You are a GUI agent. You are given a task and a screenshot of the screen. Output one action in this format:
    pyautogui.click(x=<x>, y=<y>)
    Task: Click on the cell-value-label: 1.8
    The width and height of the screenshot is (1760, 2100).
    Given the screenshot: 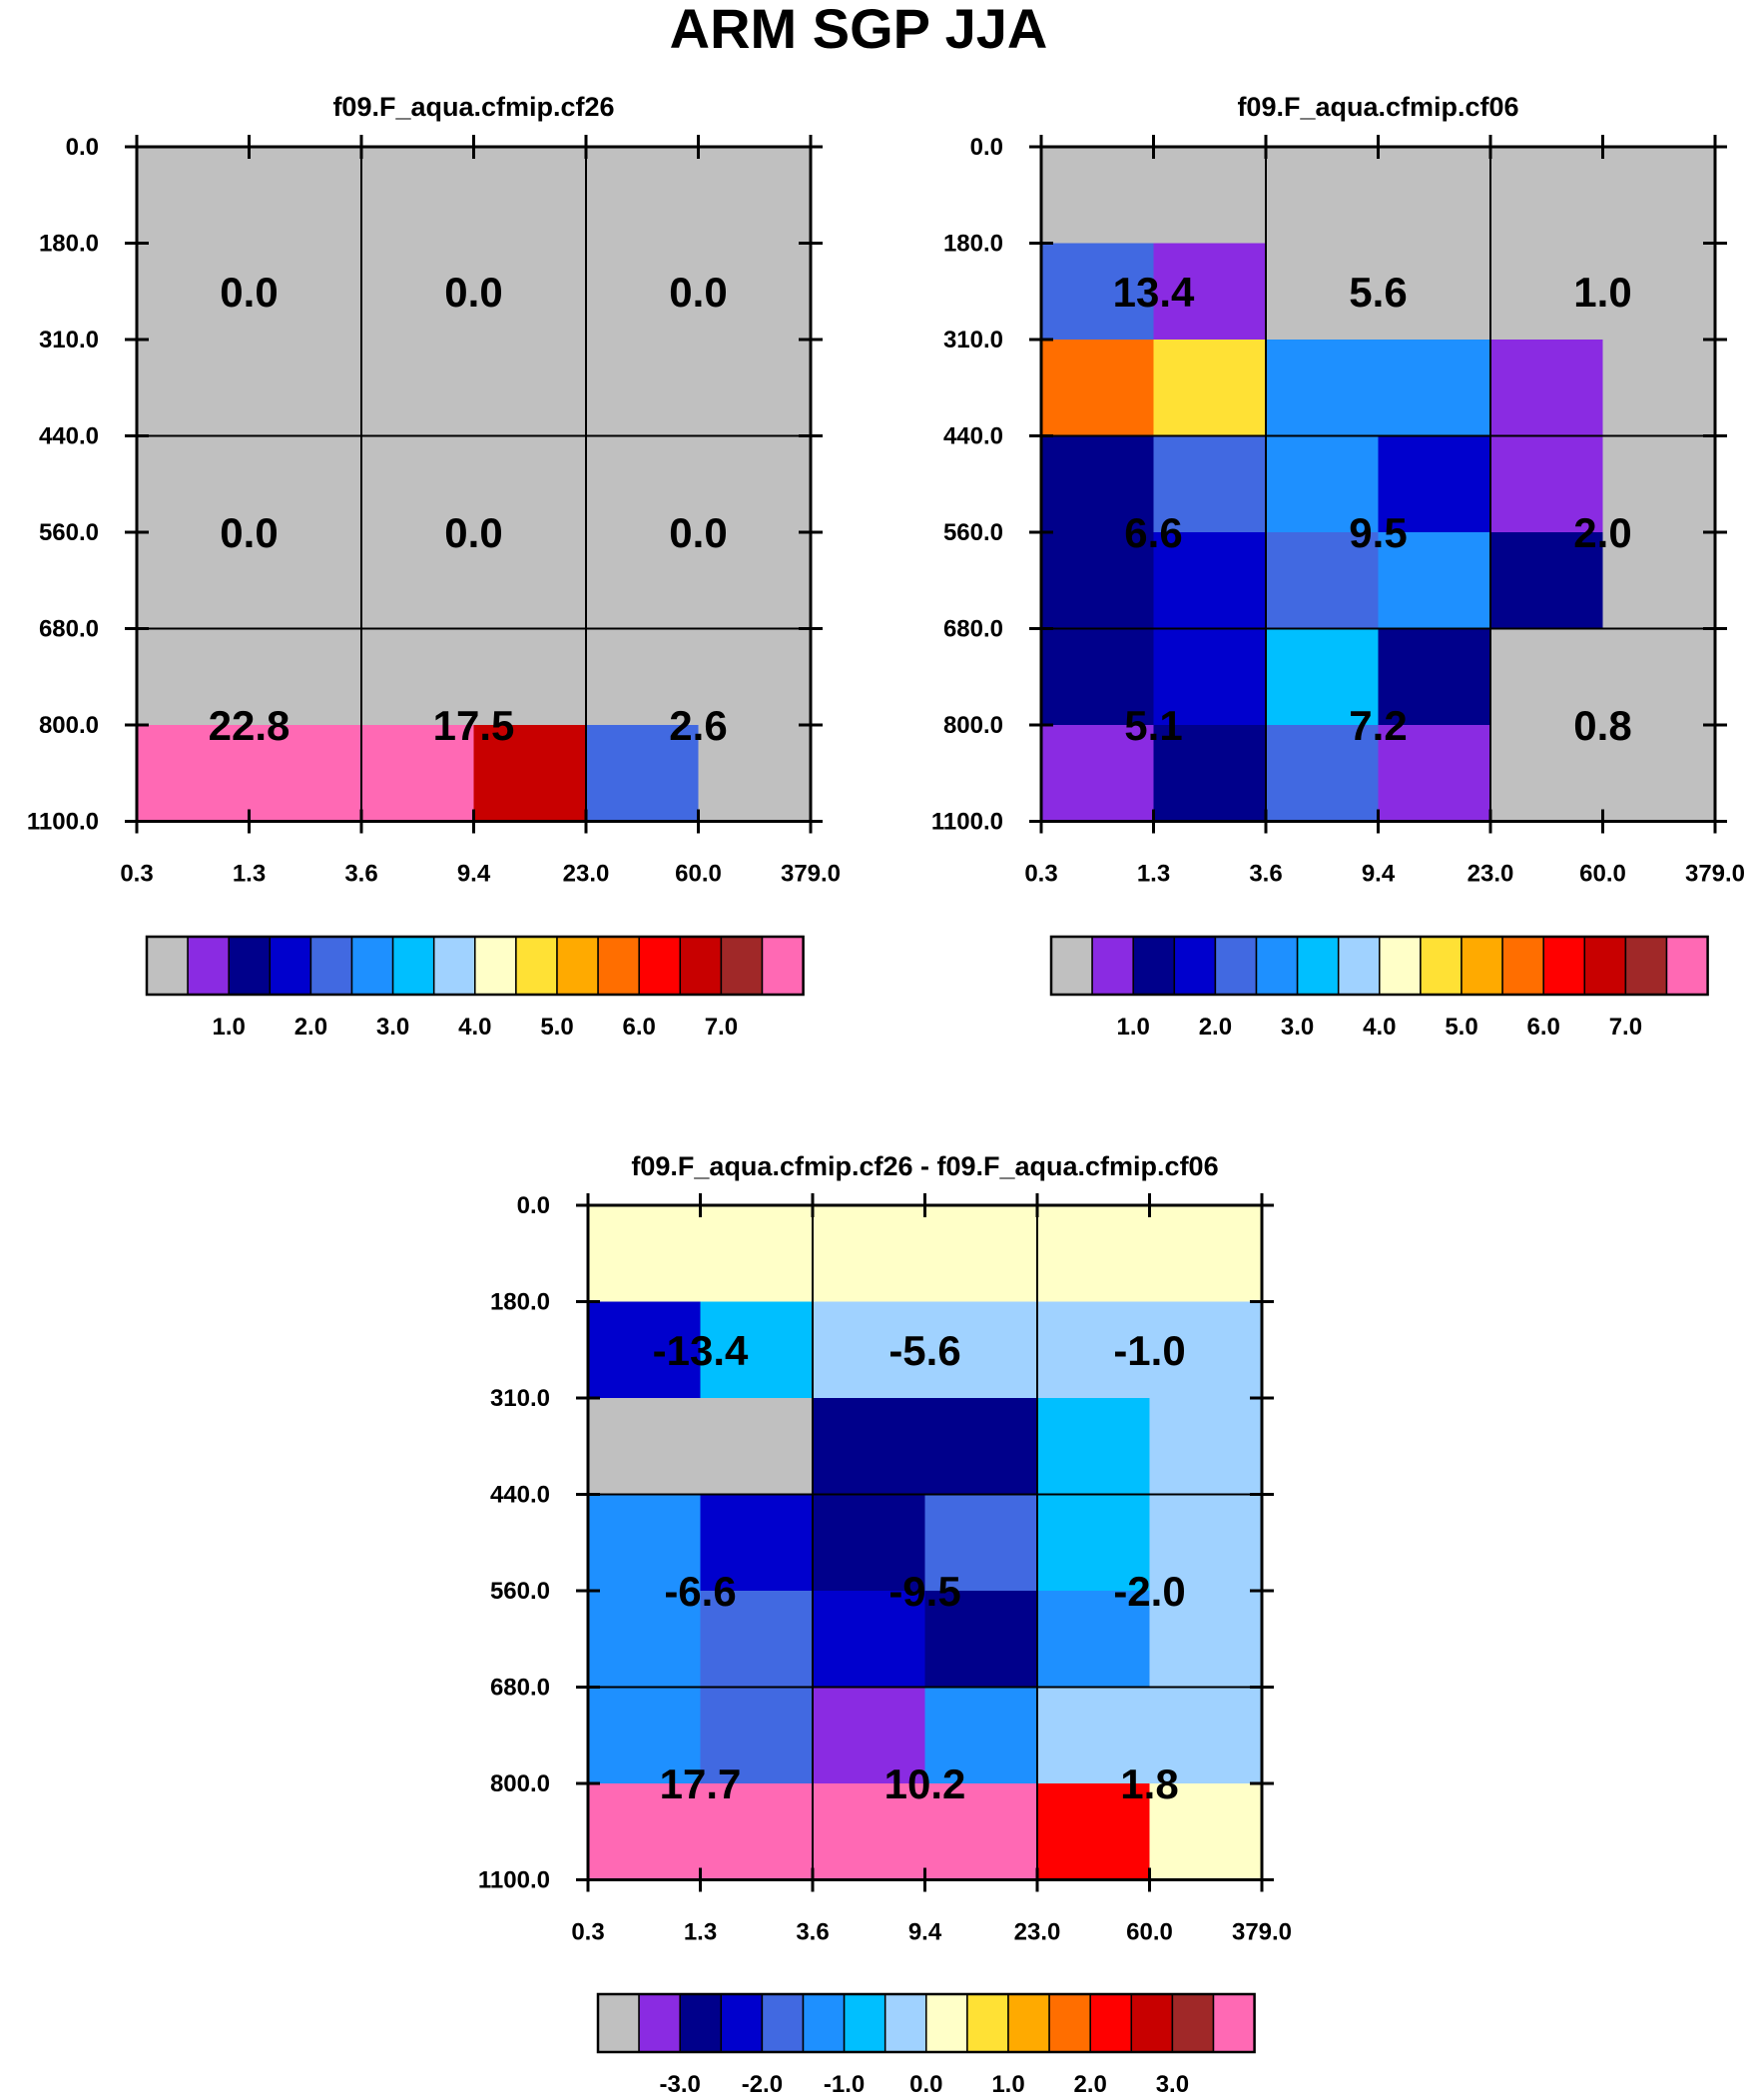 What is the action you would take?
    pyautogui.click(x=1149, y=1783)
    